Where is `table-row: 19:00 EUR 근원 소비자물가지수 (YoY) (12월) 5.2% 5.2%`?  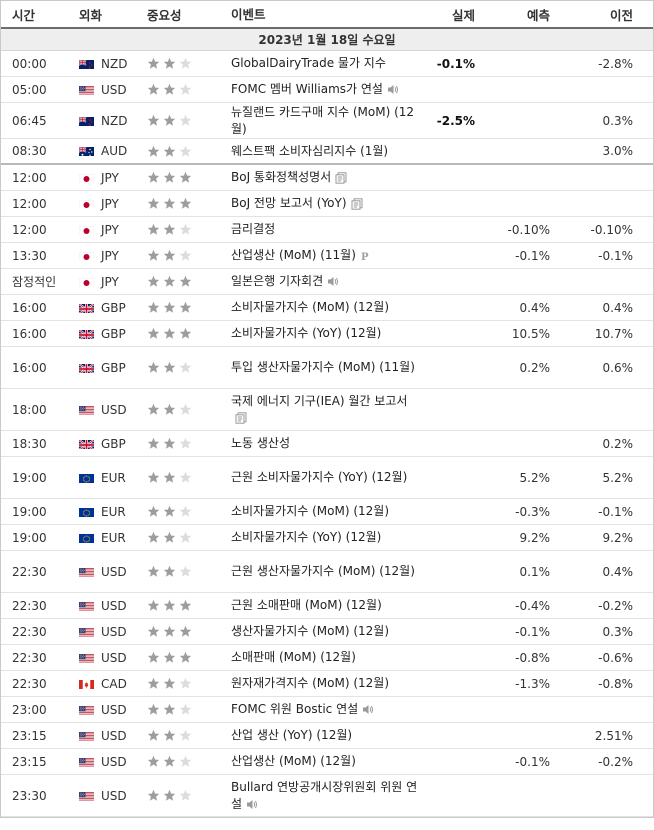 table-row: 19:00 EUR 근원 소비자물가지수 (YoY) (12월) 5.2% 5.2% is located at coordinates (327, 478).